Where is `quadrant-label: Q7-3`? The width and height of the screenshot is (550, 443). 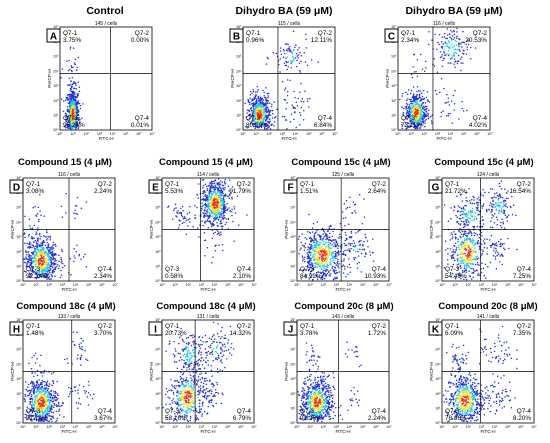
quadrant-label: Q7-3 is located at coordinates (33, 269).